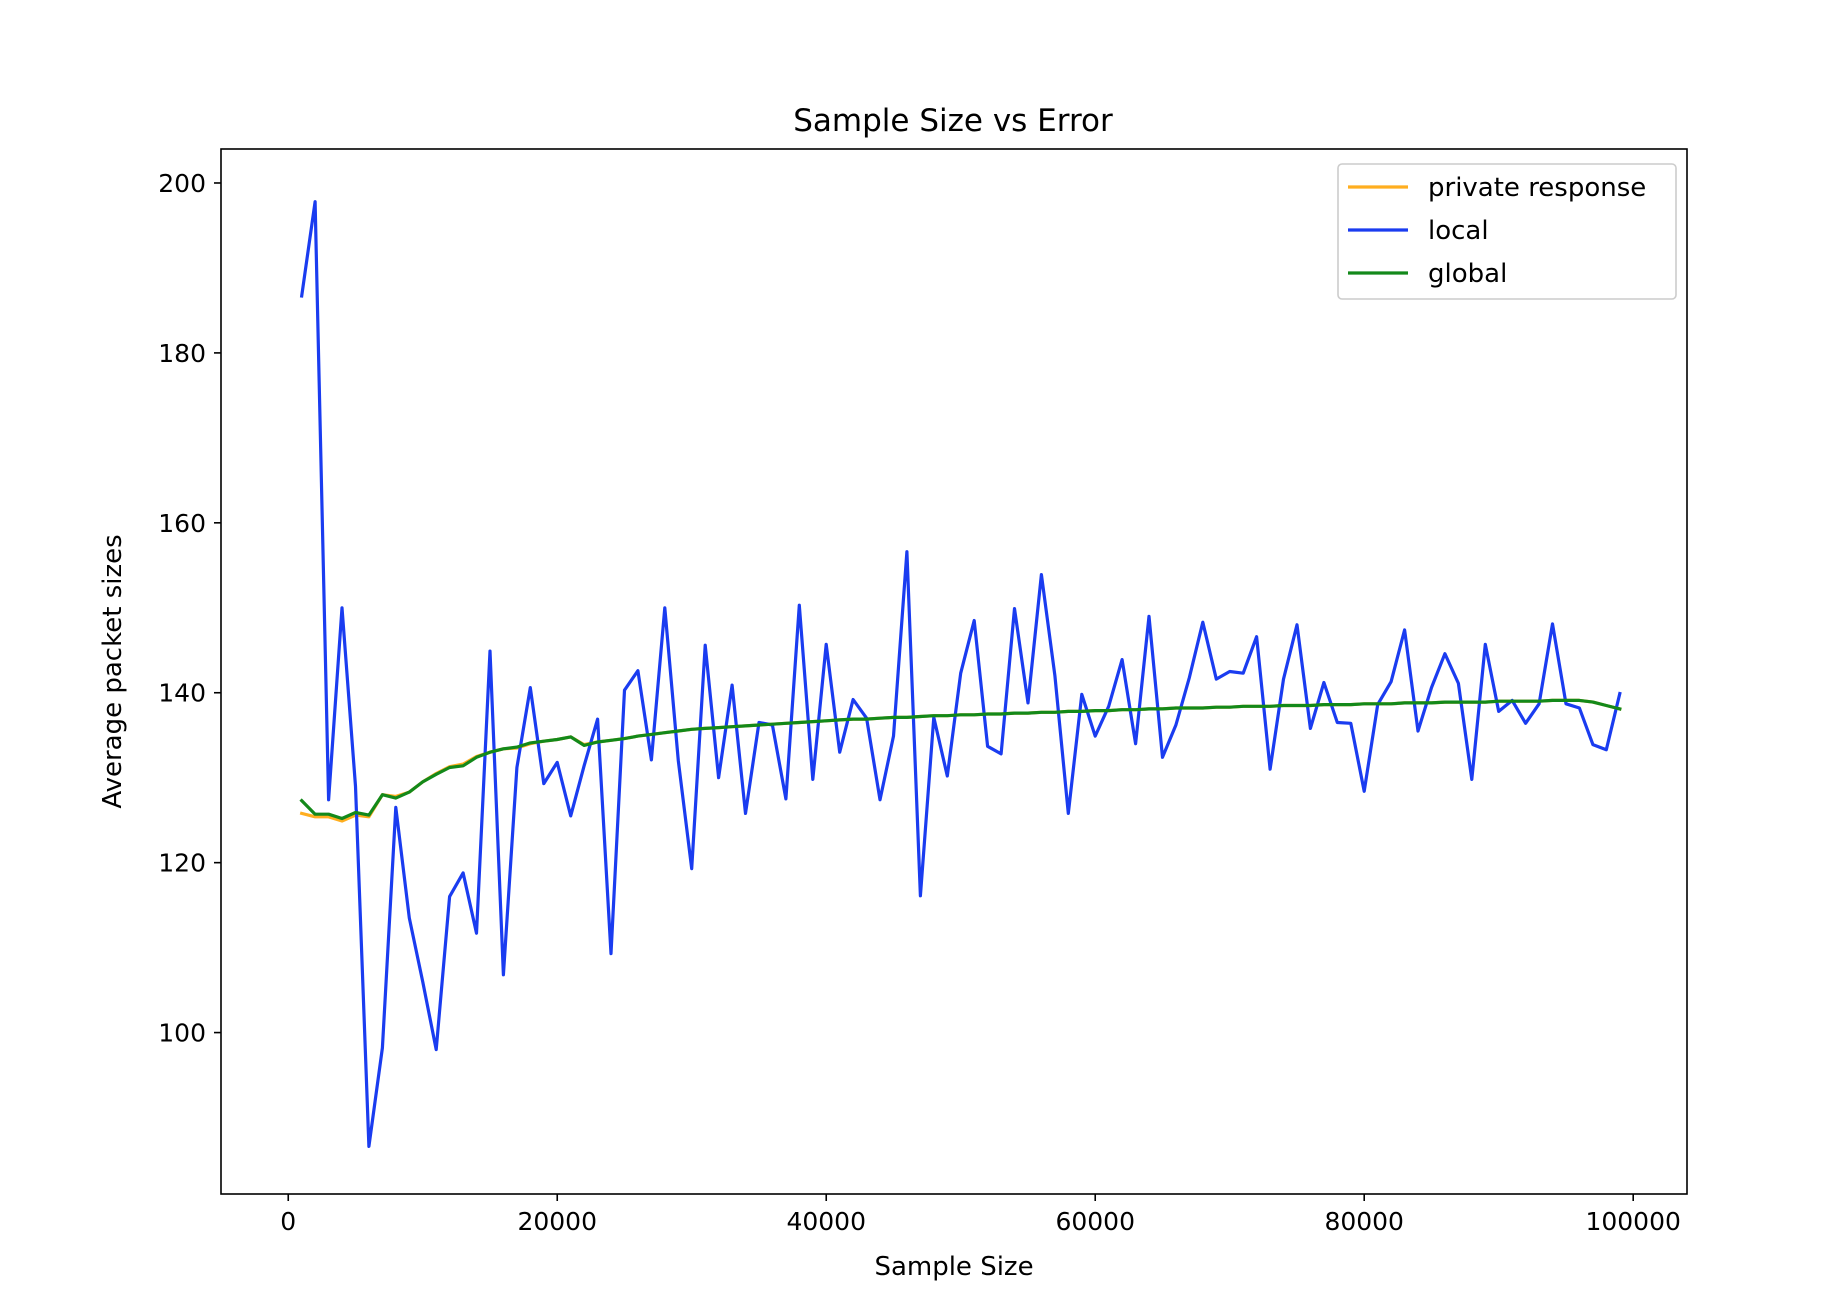 The width and height of the screenshot is (1836, 1310). What do you see at coordinates (960, 759) in the screenshot?
I see `series-line-global` at bounding box center [960, 759].